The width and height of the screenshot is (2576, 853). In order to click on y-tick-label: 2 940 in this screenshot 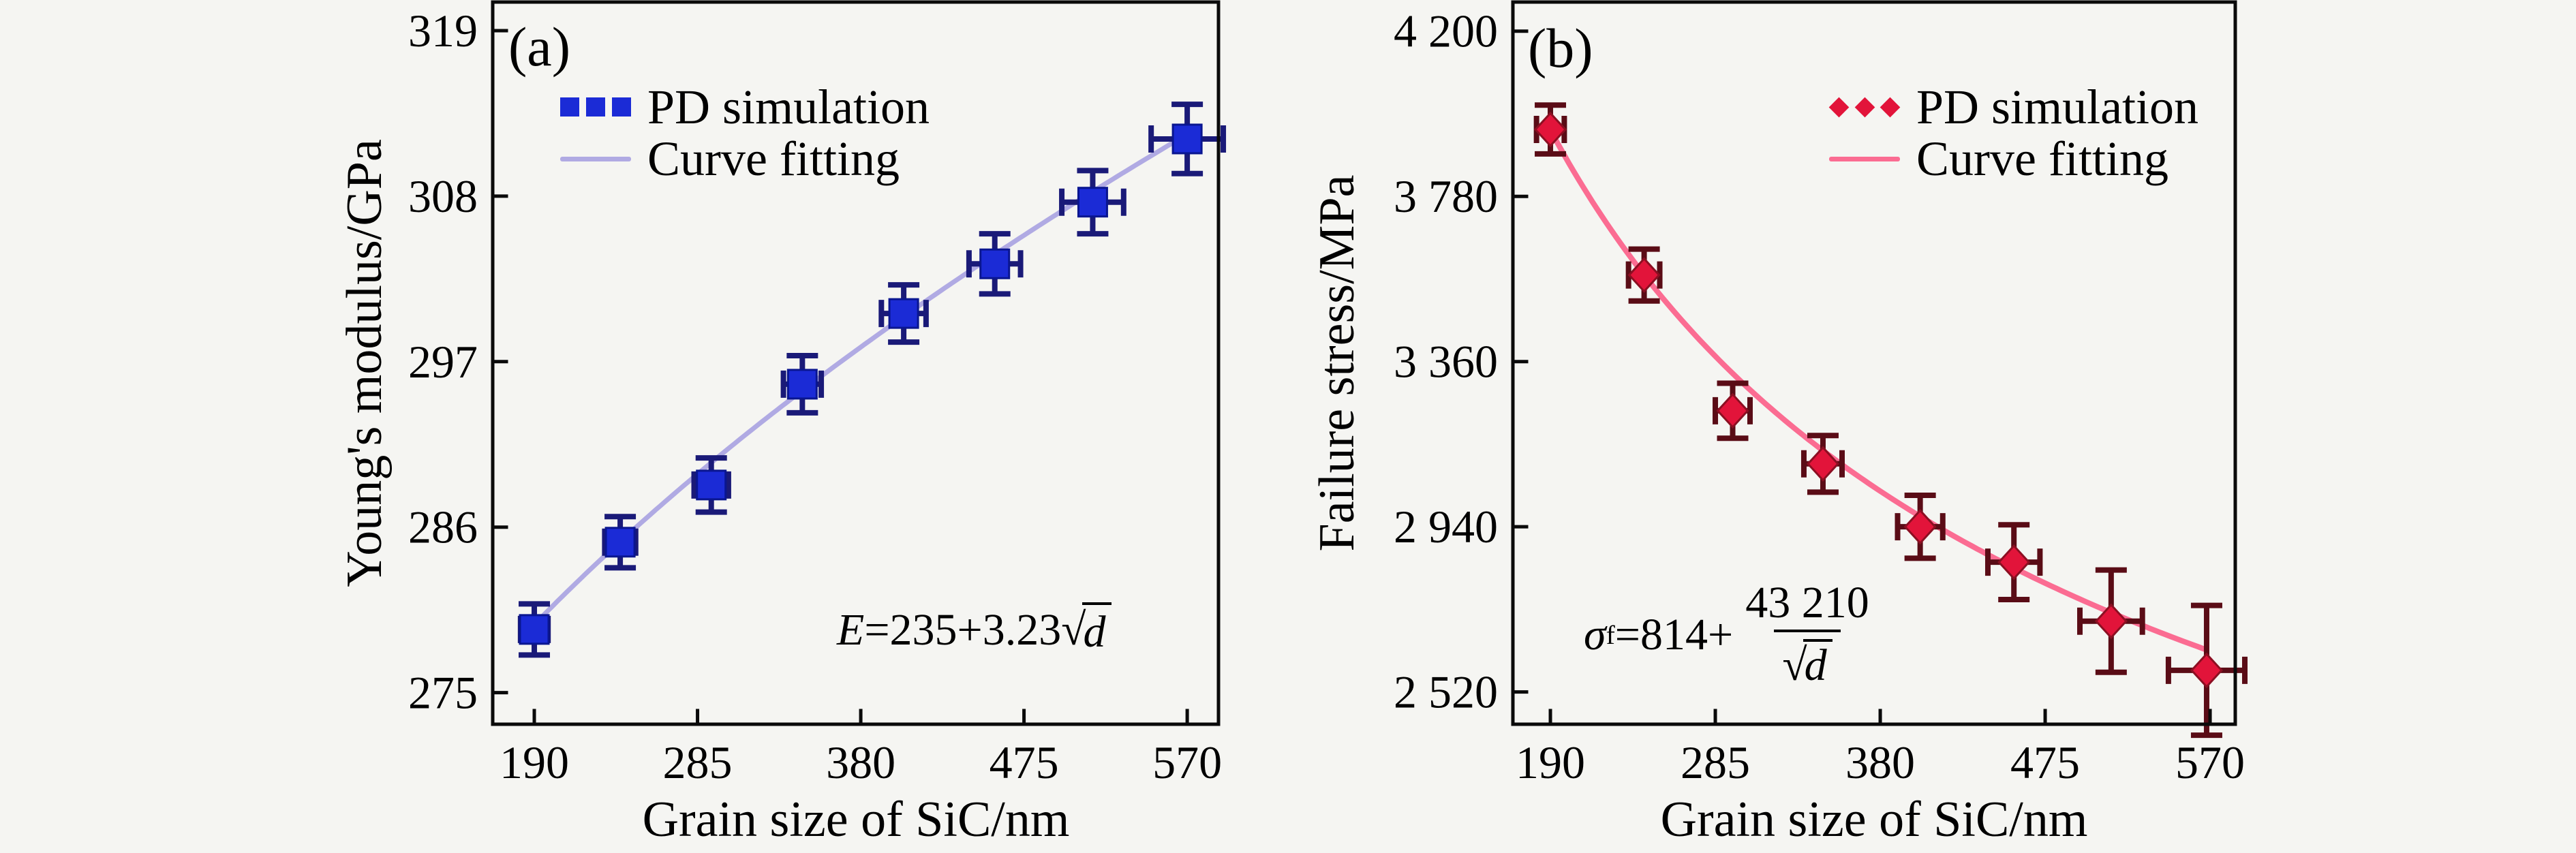, I will do `click(1446, 527)`.